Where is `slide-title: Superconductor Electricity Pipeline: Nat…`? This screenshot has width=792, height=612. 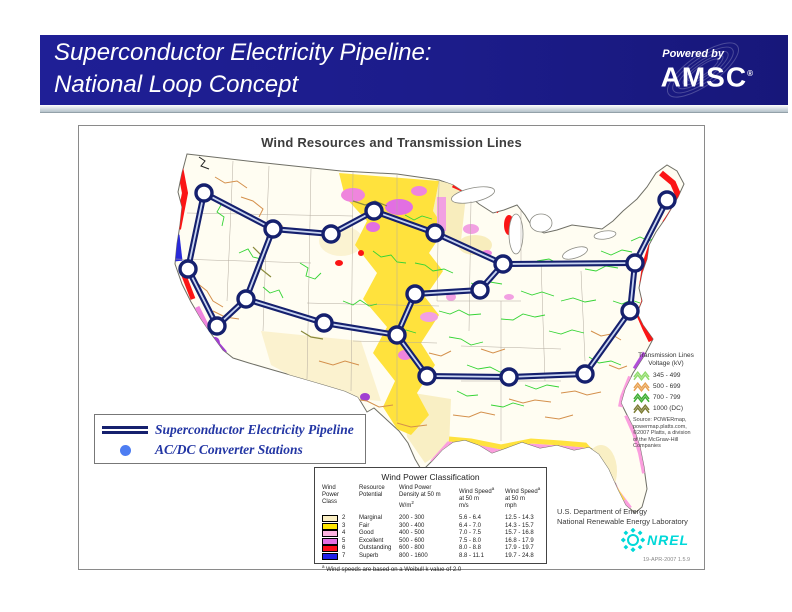
slide-title: Superconductor Electricity Pipeline: Nat… is located at coordinates (243, 69).